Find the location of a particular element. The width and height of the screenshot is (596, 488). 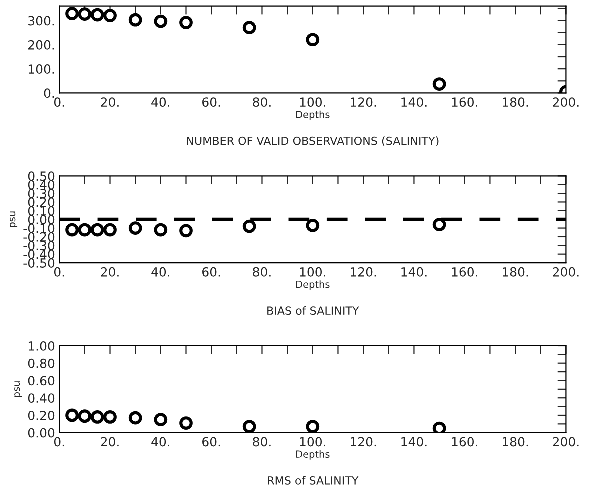

y-tick-label: 0.80 is located at coordinates (41, 363).